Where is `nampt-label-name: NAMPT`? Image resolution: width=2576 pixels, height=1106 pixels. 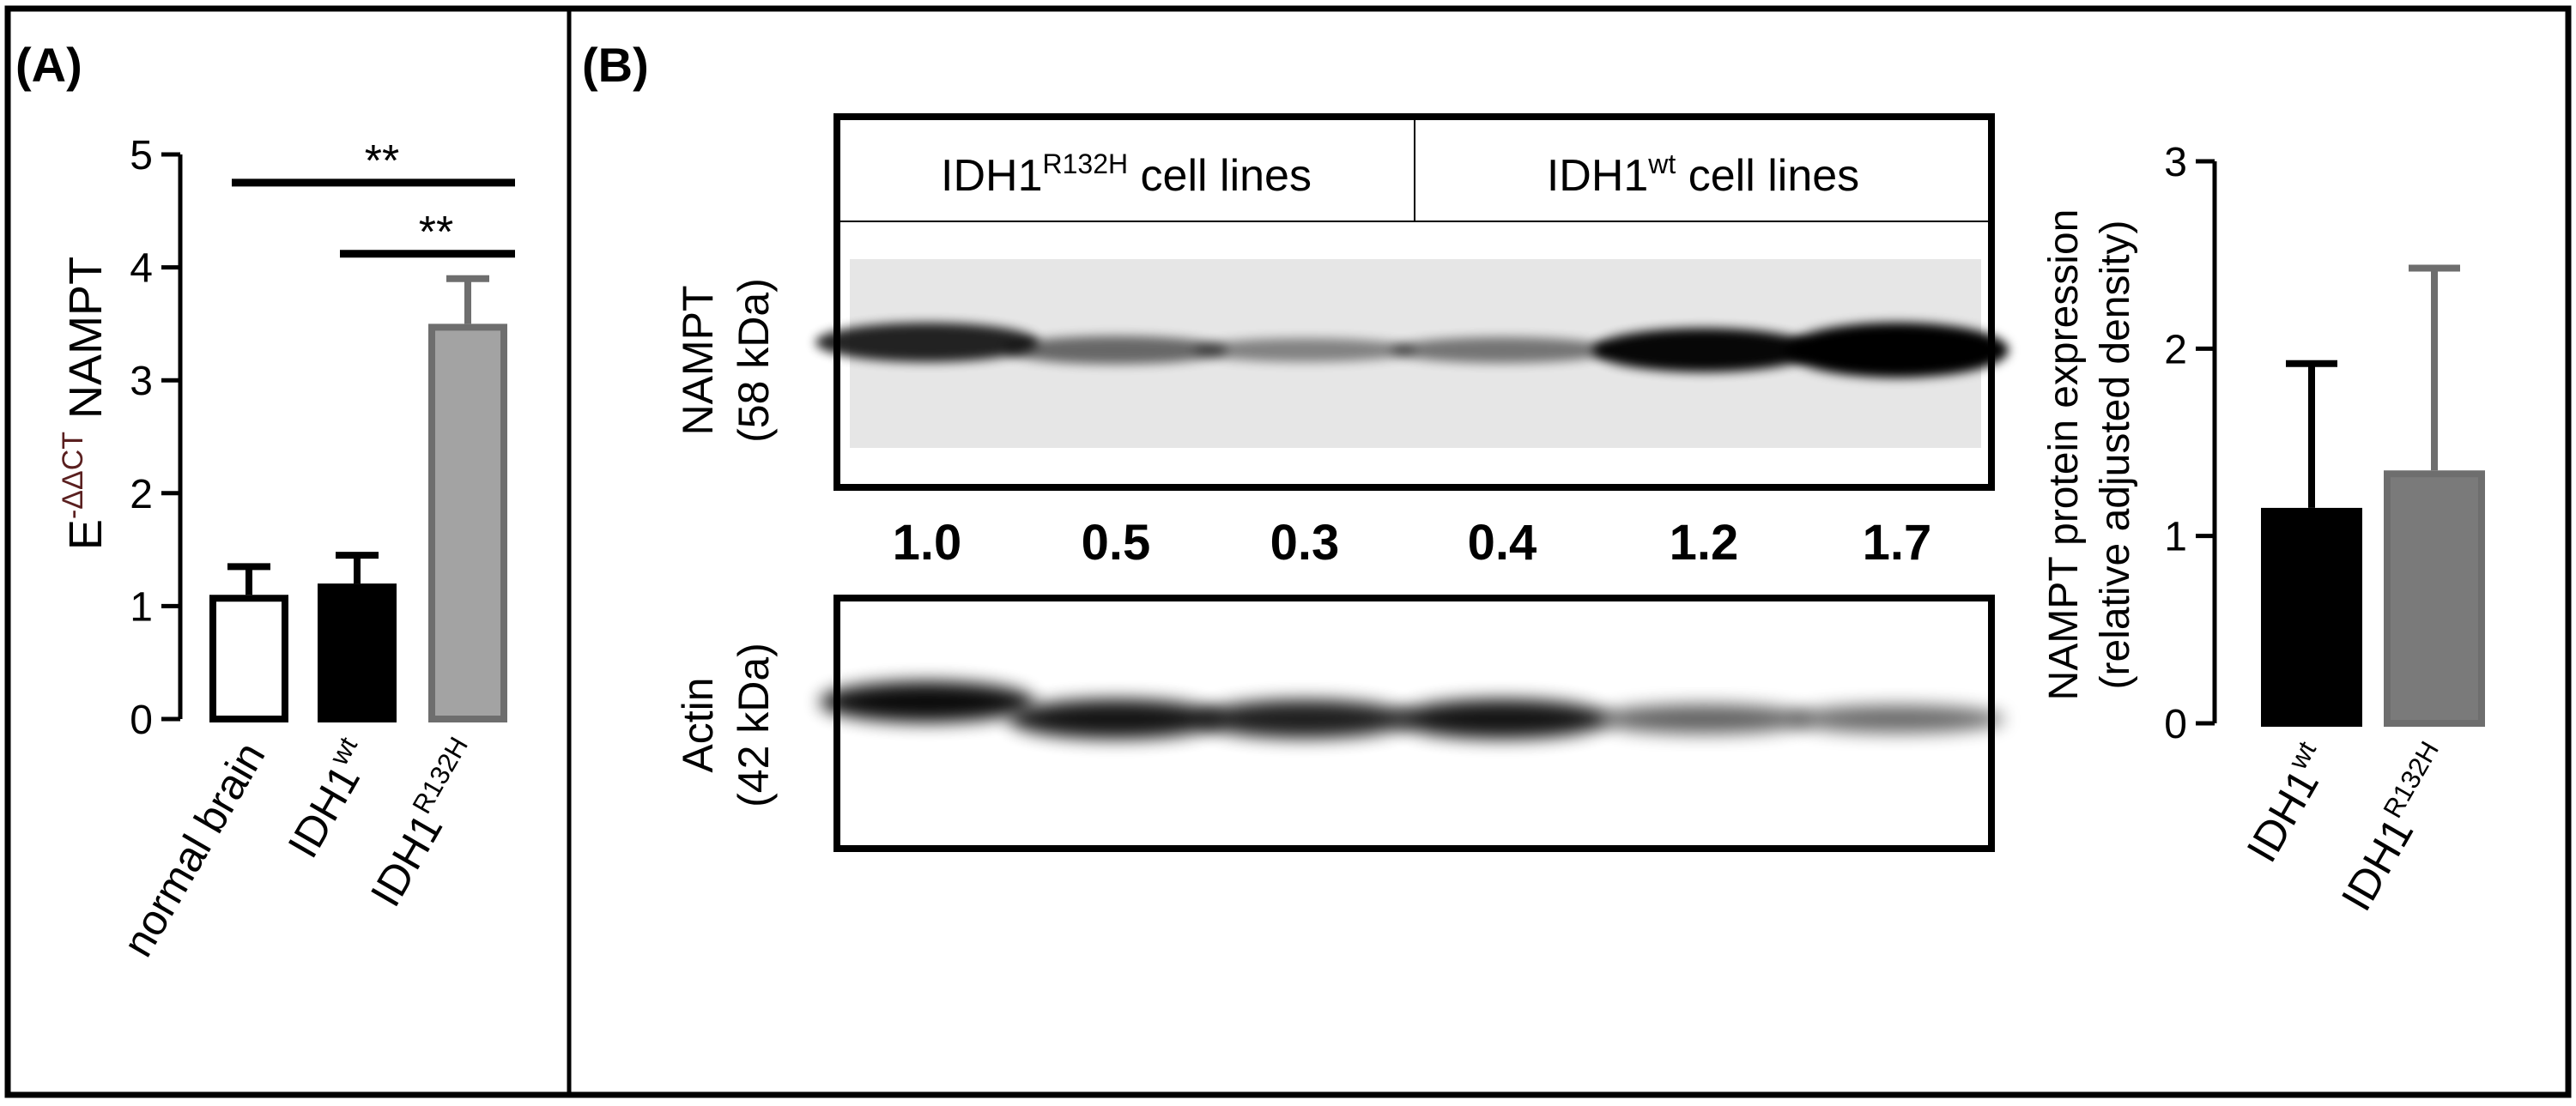
nampt-label-name: NAMPT is located at coordinates (698, 361).